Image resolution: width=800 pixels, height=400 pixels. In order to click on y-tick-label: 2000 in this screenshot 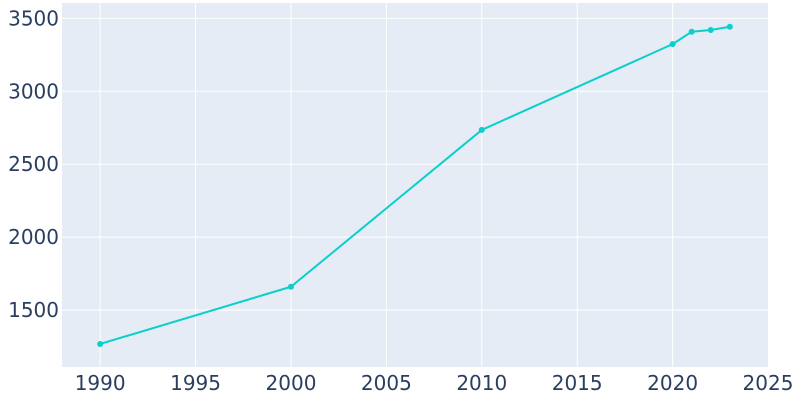, I will do `click(33, 237)`.